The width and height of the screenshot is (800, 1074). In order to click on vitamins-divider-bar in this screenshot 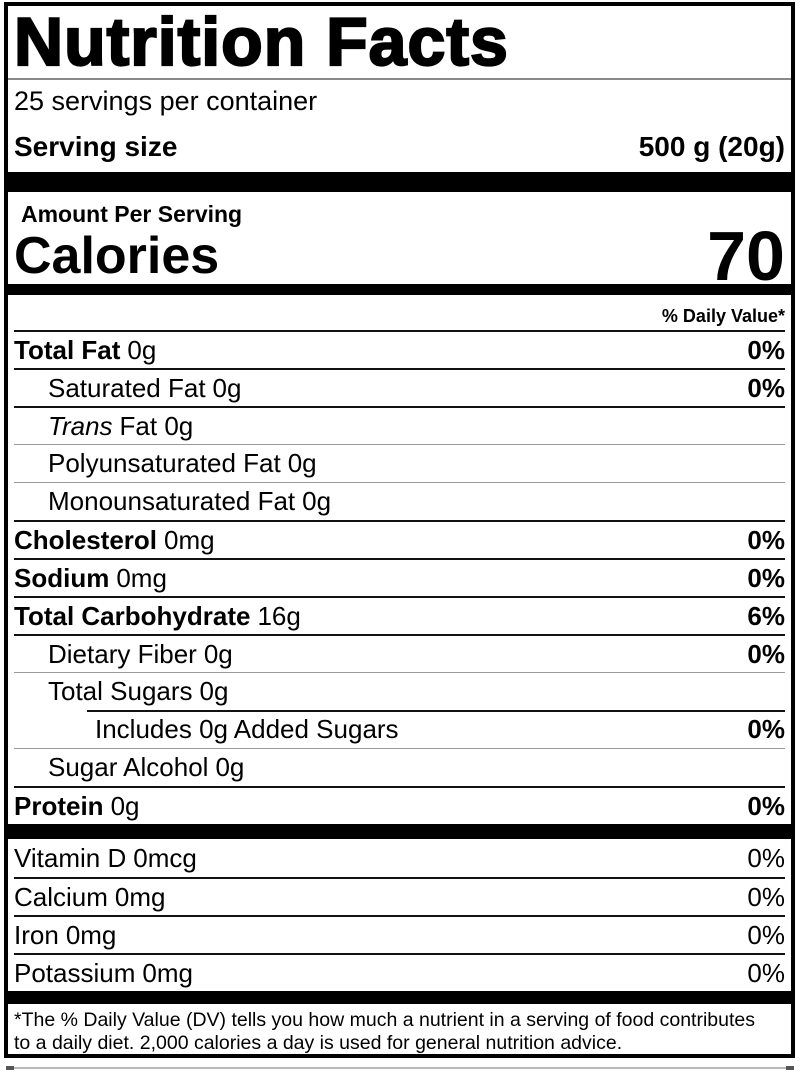, I will do `click(399, 831)`.